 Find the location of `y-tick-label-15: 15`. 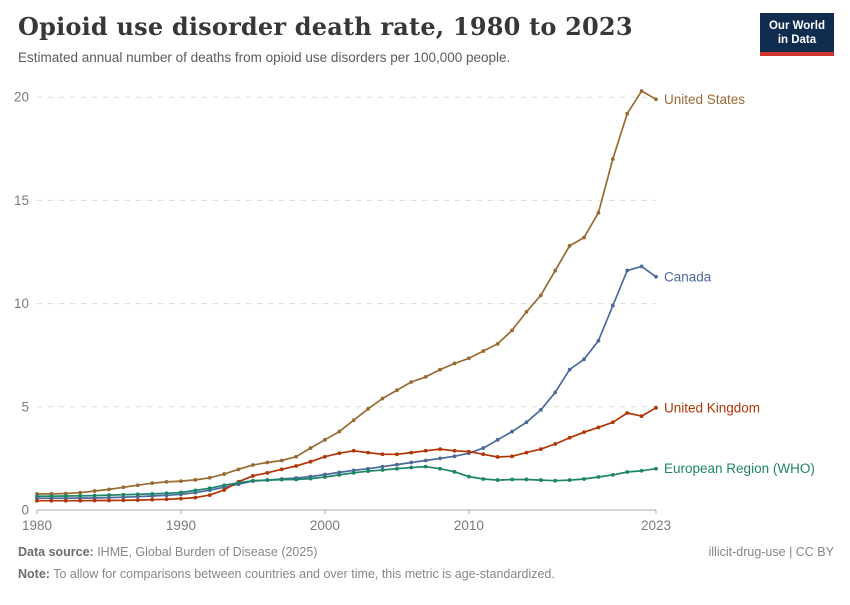

y-tick-label-15: 15 is located at coordinates (21, 200).